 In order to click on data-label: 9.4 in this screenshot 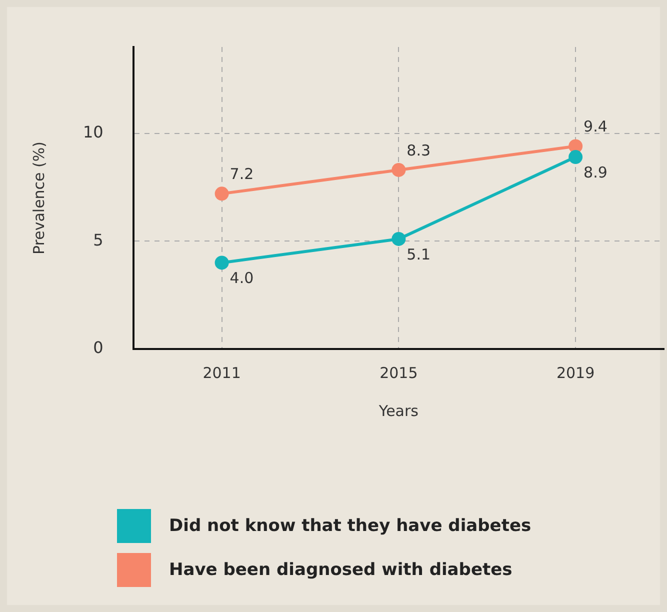, I will do `click(596, 127)`.